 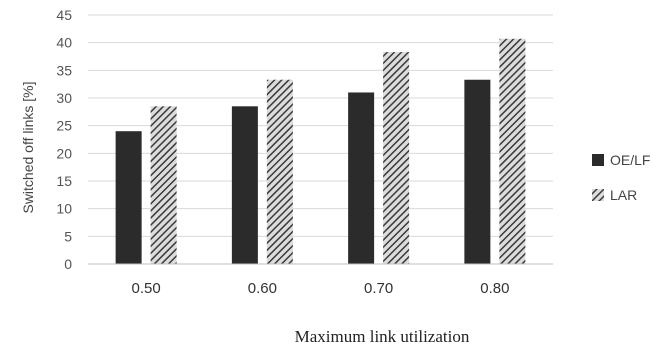 I want to click on x-tick-label: 0.70, so click(x=378, y=288).